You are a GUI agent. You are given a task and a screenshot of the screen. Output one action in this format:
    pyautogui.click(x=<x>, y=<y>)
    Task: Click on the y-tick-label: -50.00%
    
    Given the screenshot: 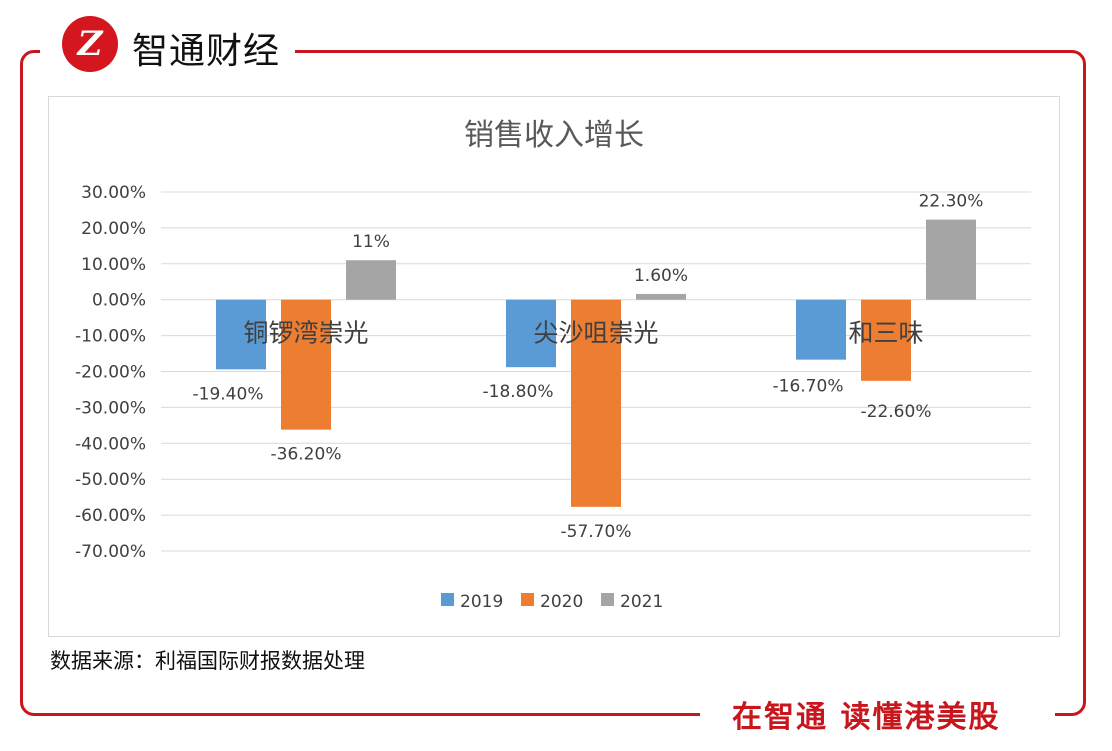 What is the action you would take?
    pyautogui.click(x=110, y=480)
    